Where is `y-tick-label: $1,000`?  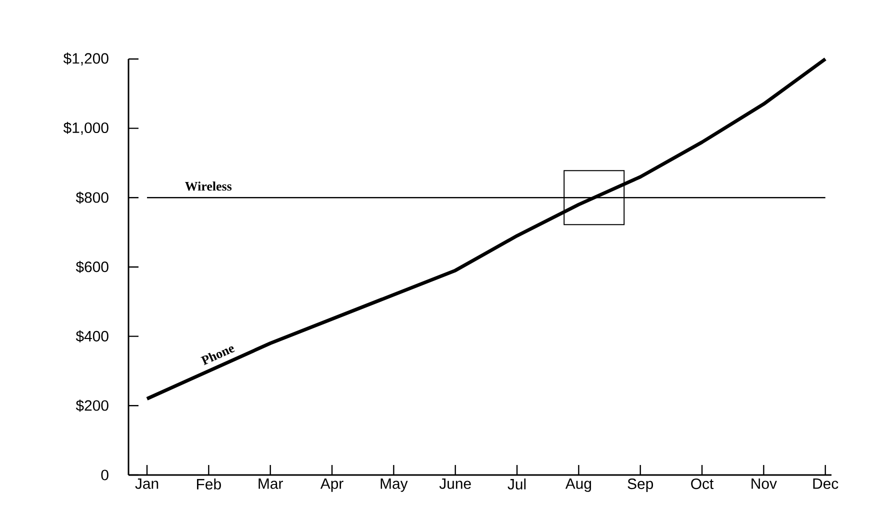 y-tick-label: $1,000 is located at coordinates (85, 128).